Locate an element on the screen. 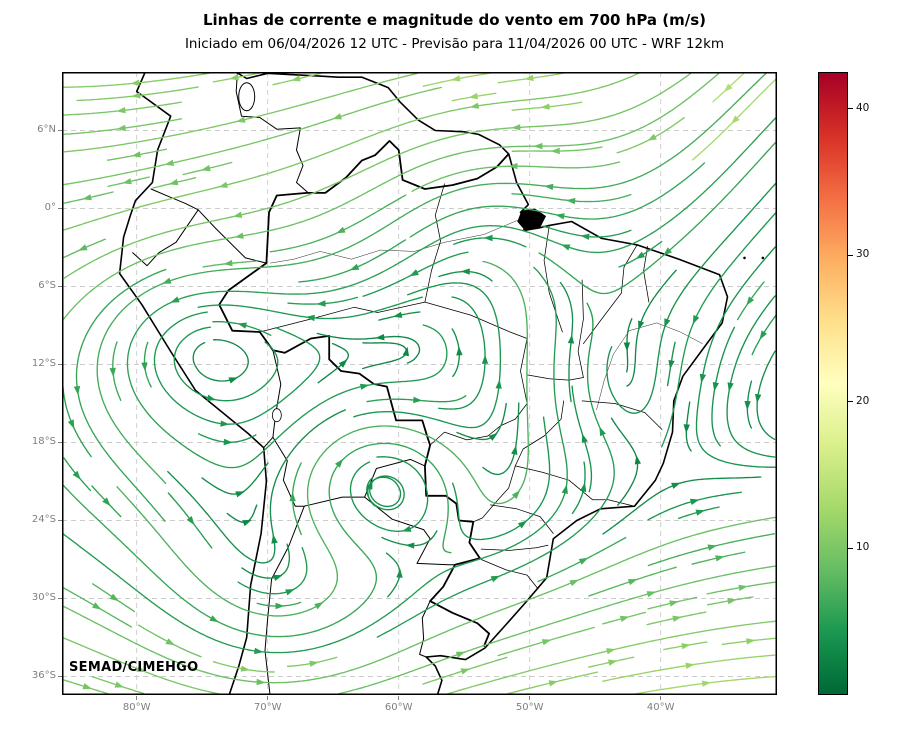  colorbar-tick-label: 10 is located at coordinates (863, 547).